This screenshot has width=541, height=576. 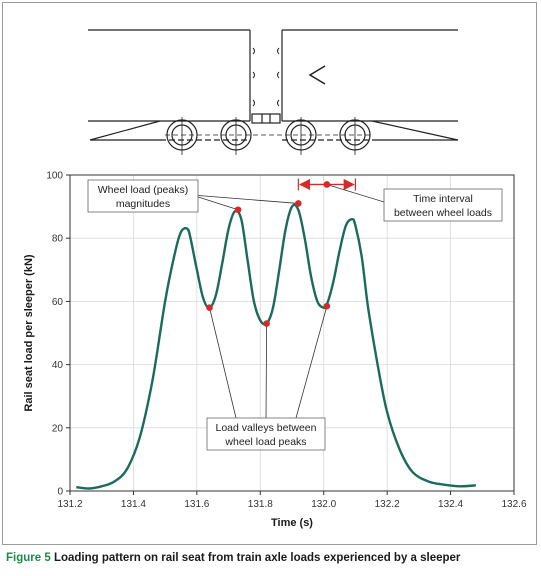 I want to click on interval-annotation: Time interval between wheel loads, so click(x=443, y=205).